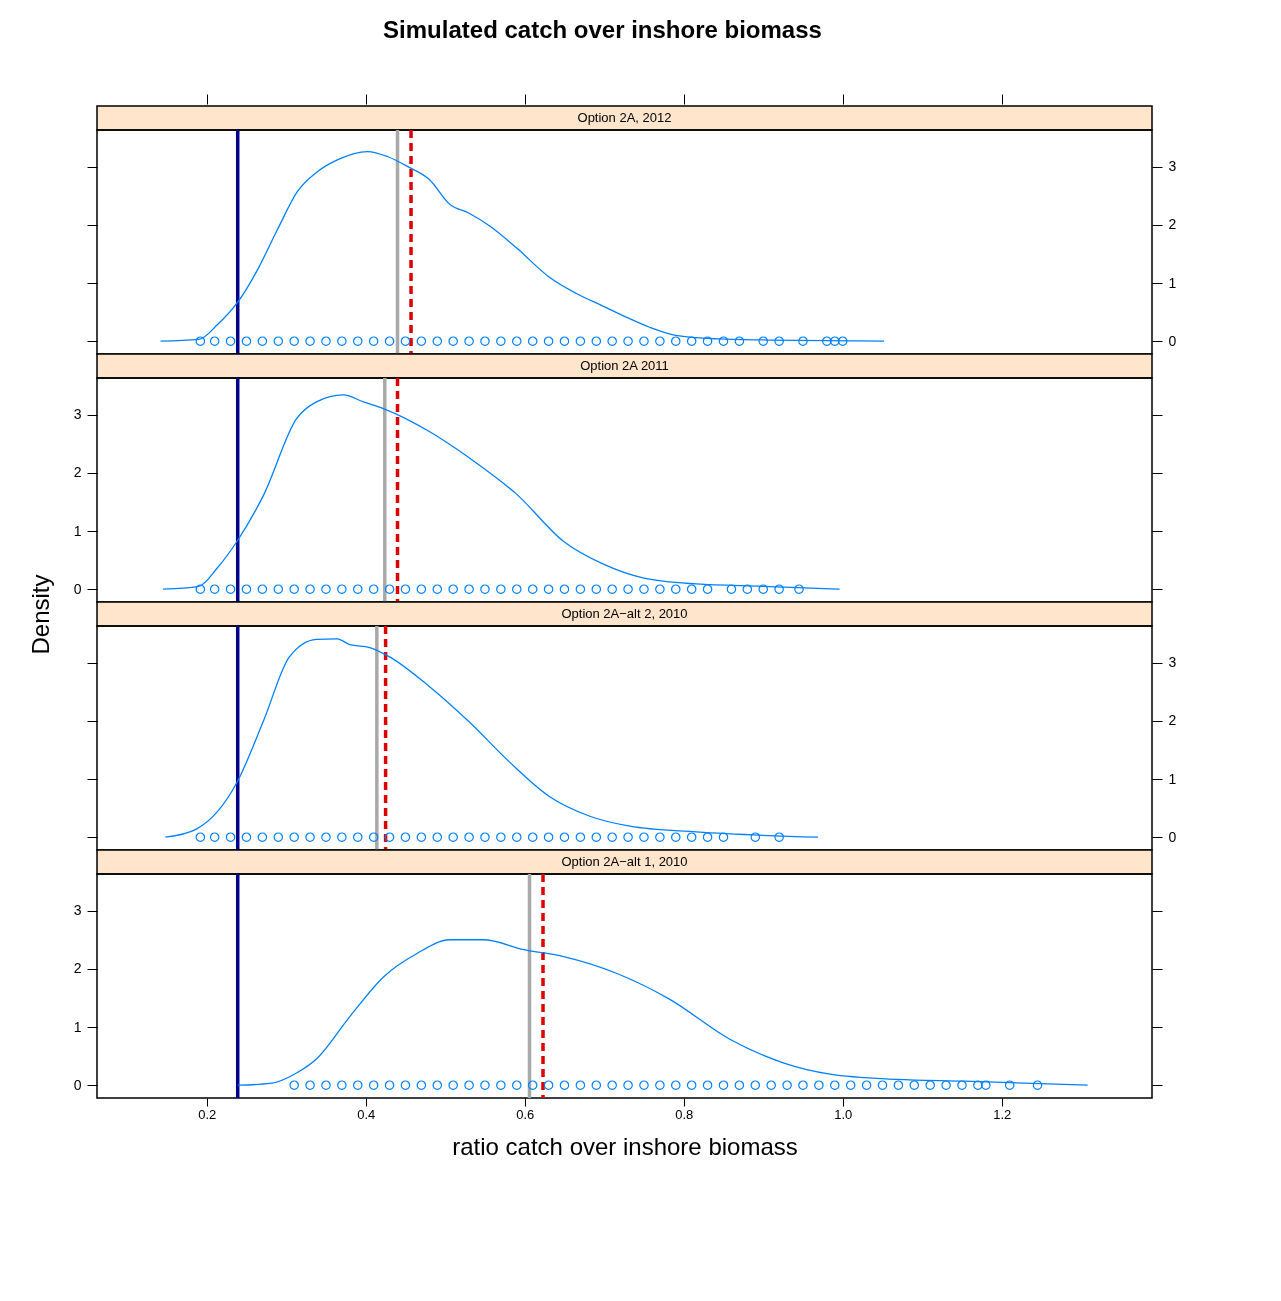  I want to click on x-tick-label: 0.8, so click(684, 1114).